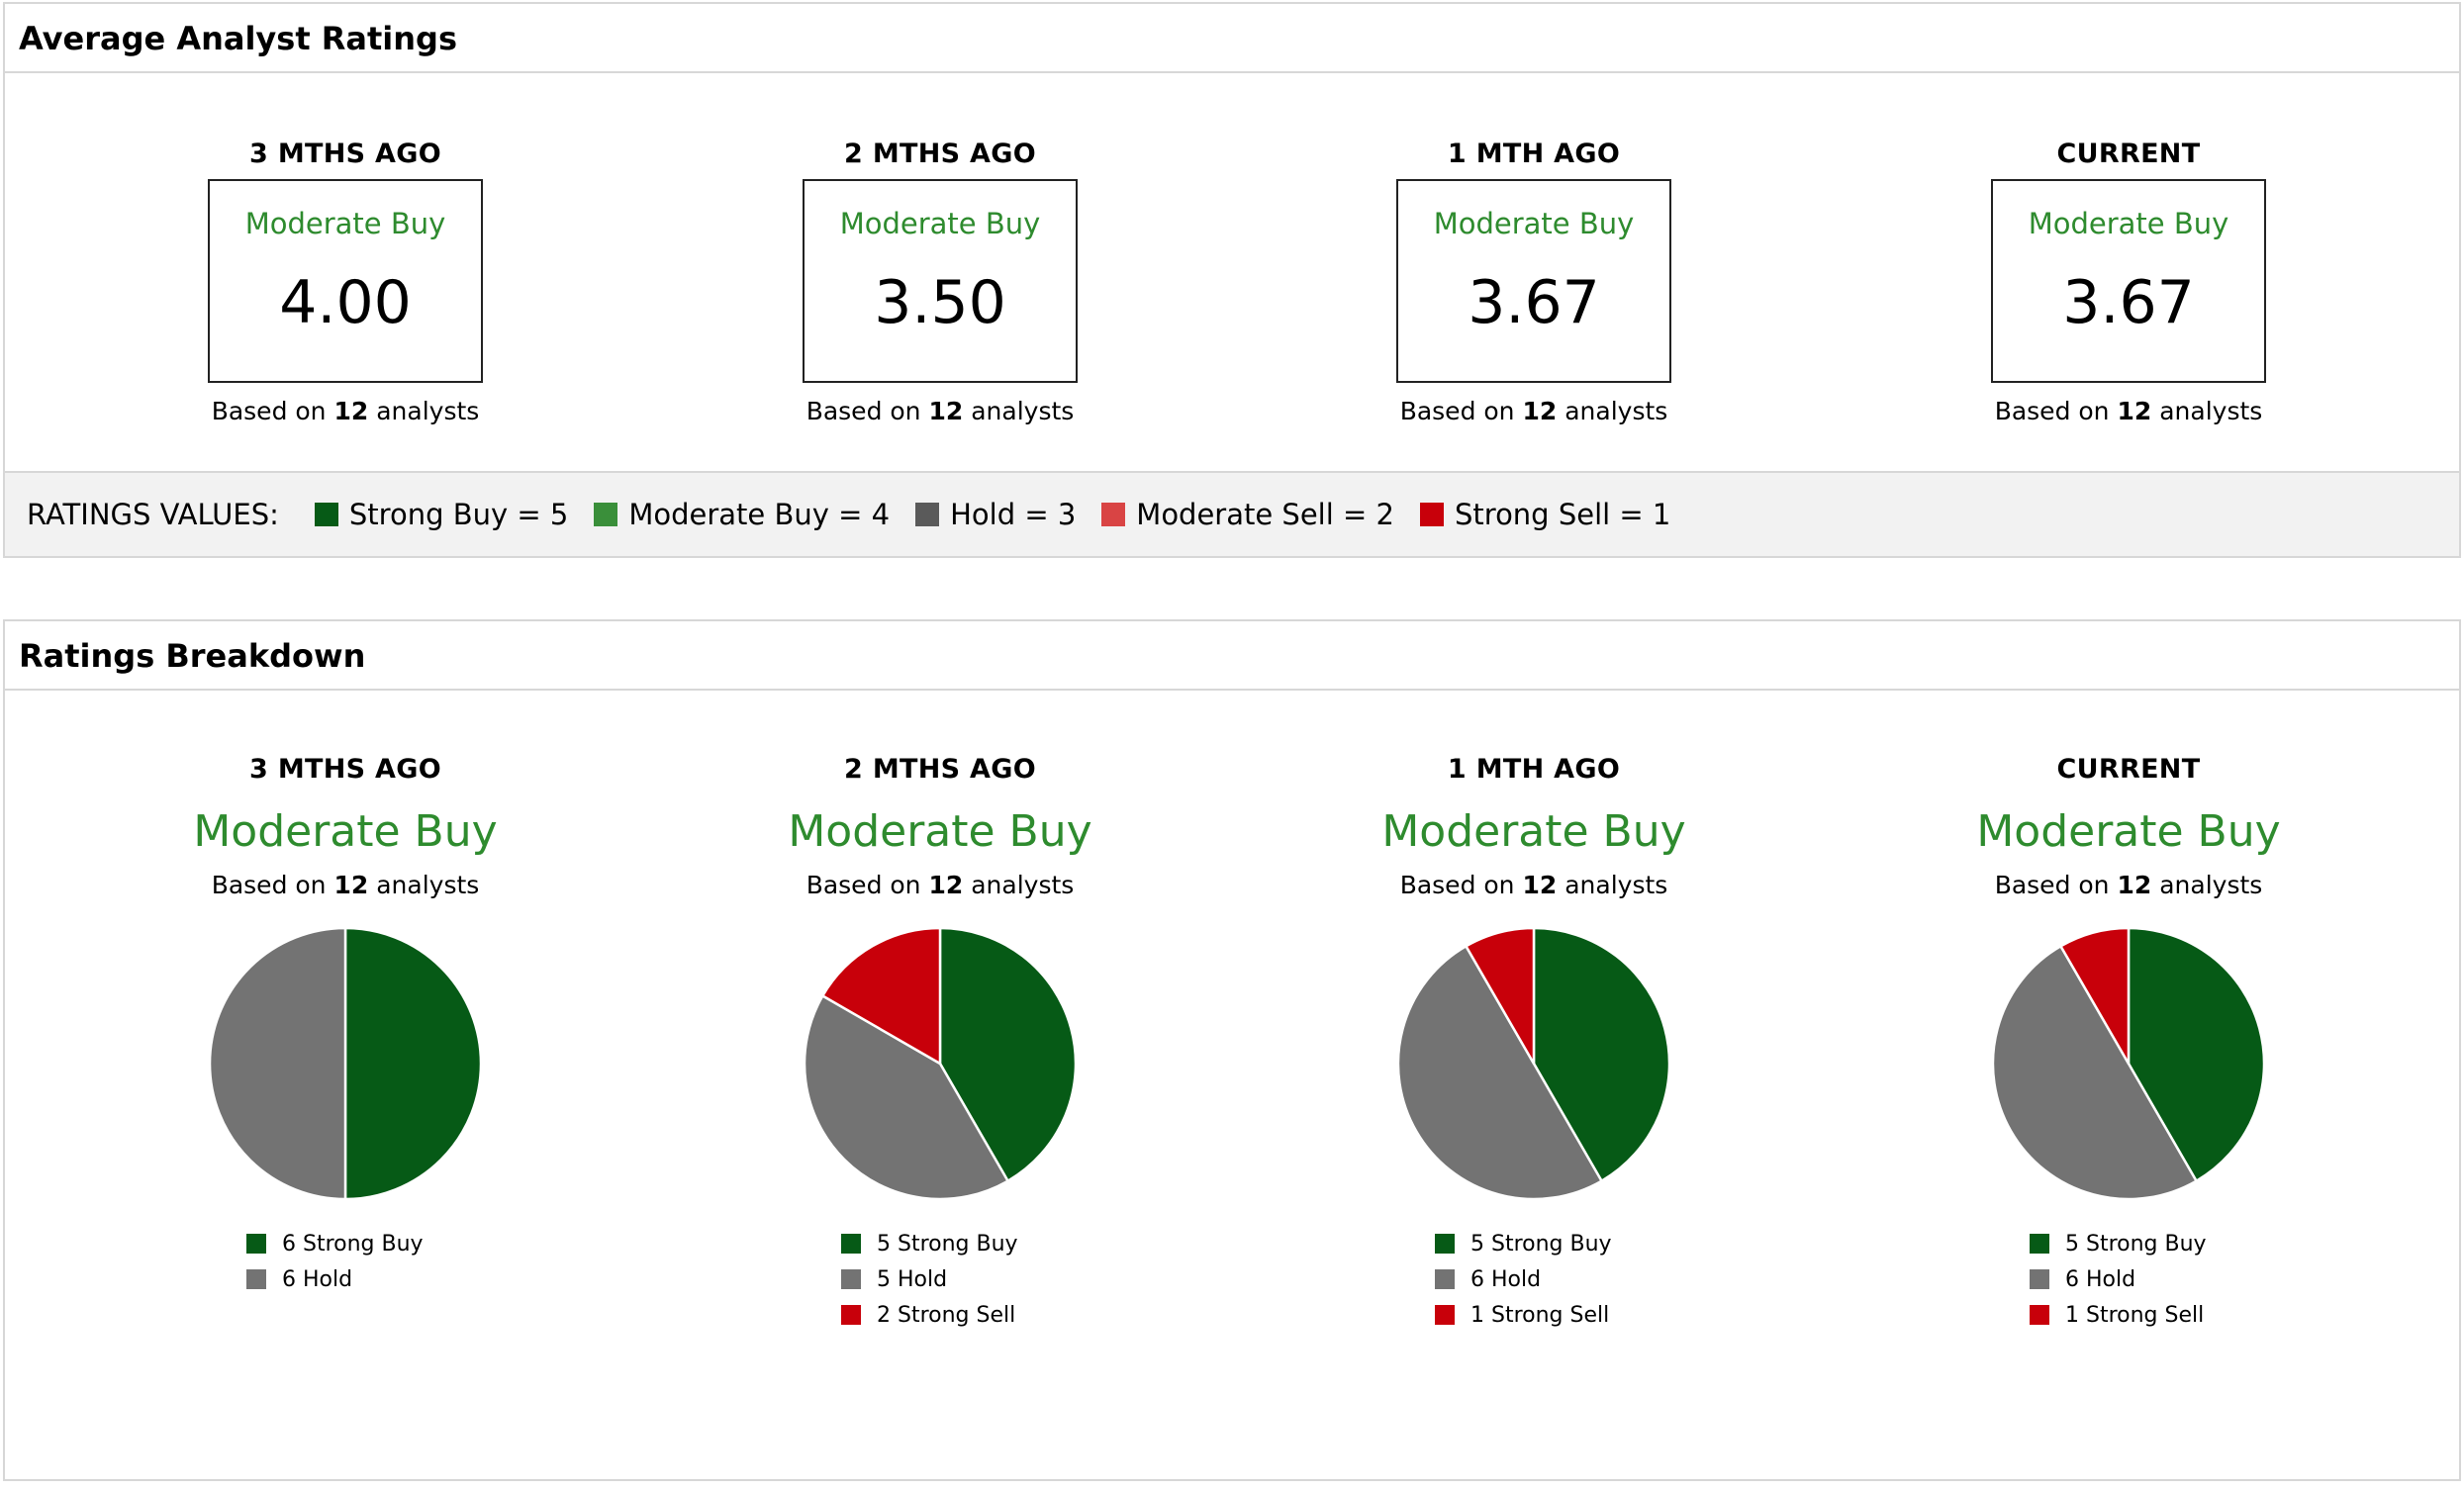  I want to click on legend-label: 2 Strong Sell, so click(946, 1315).